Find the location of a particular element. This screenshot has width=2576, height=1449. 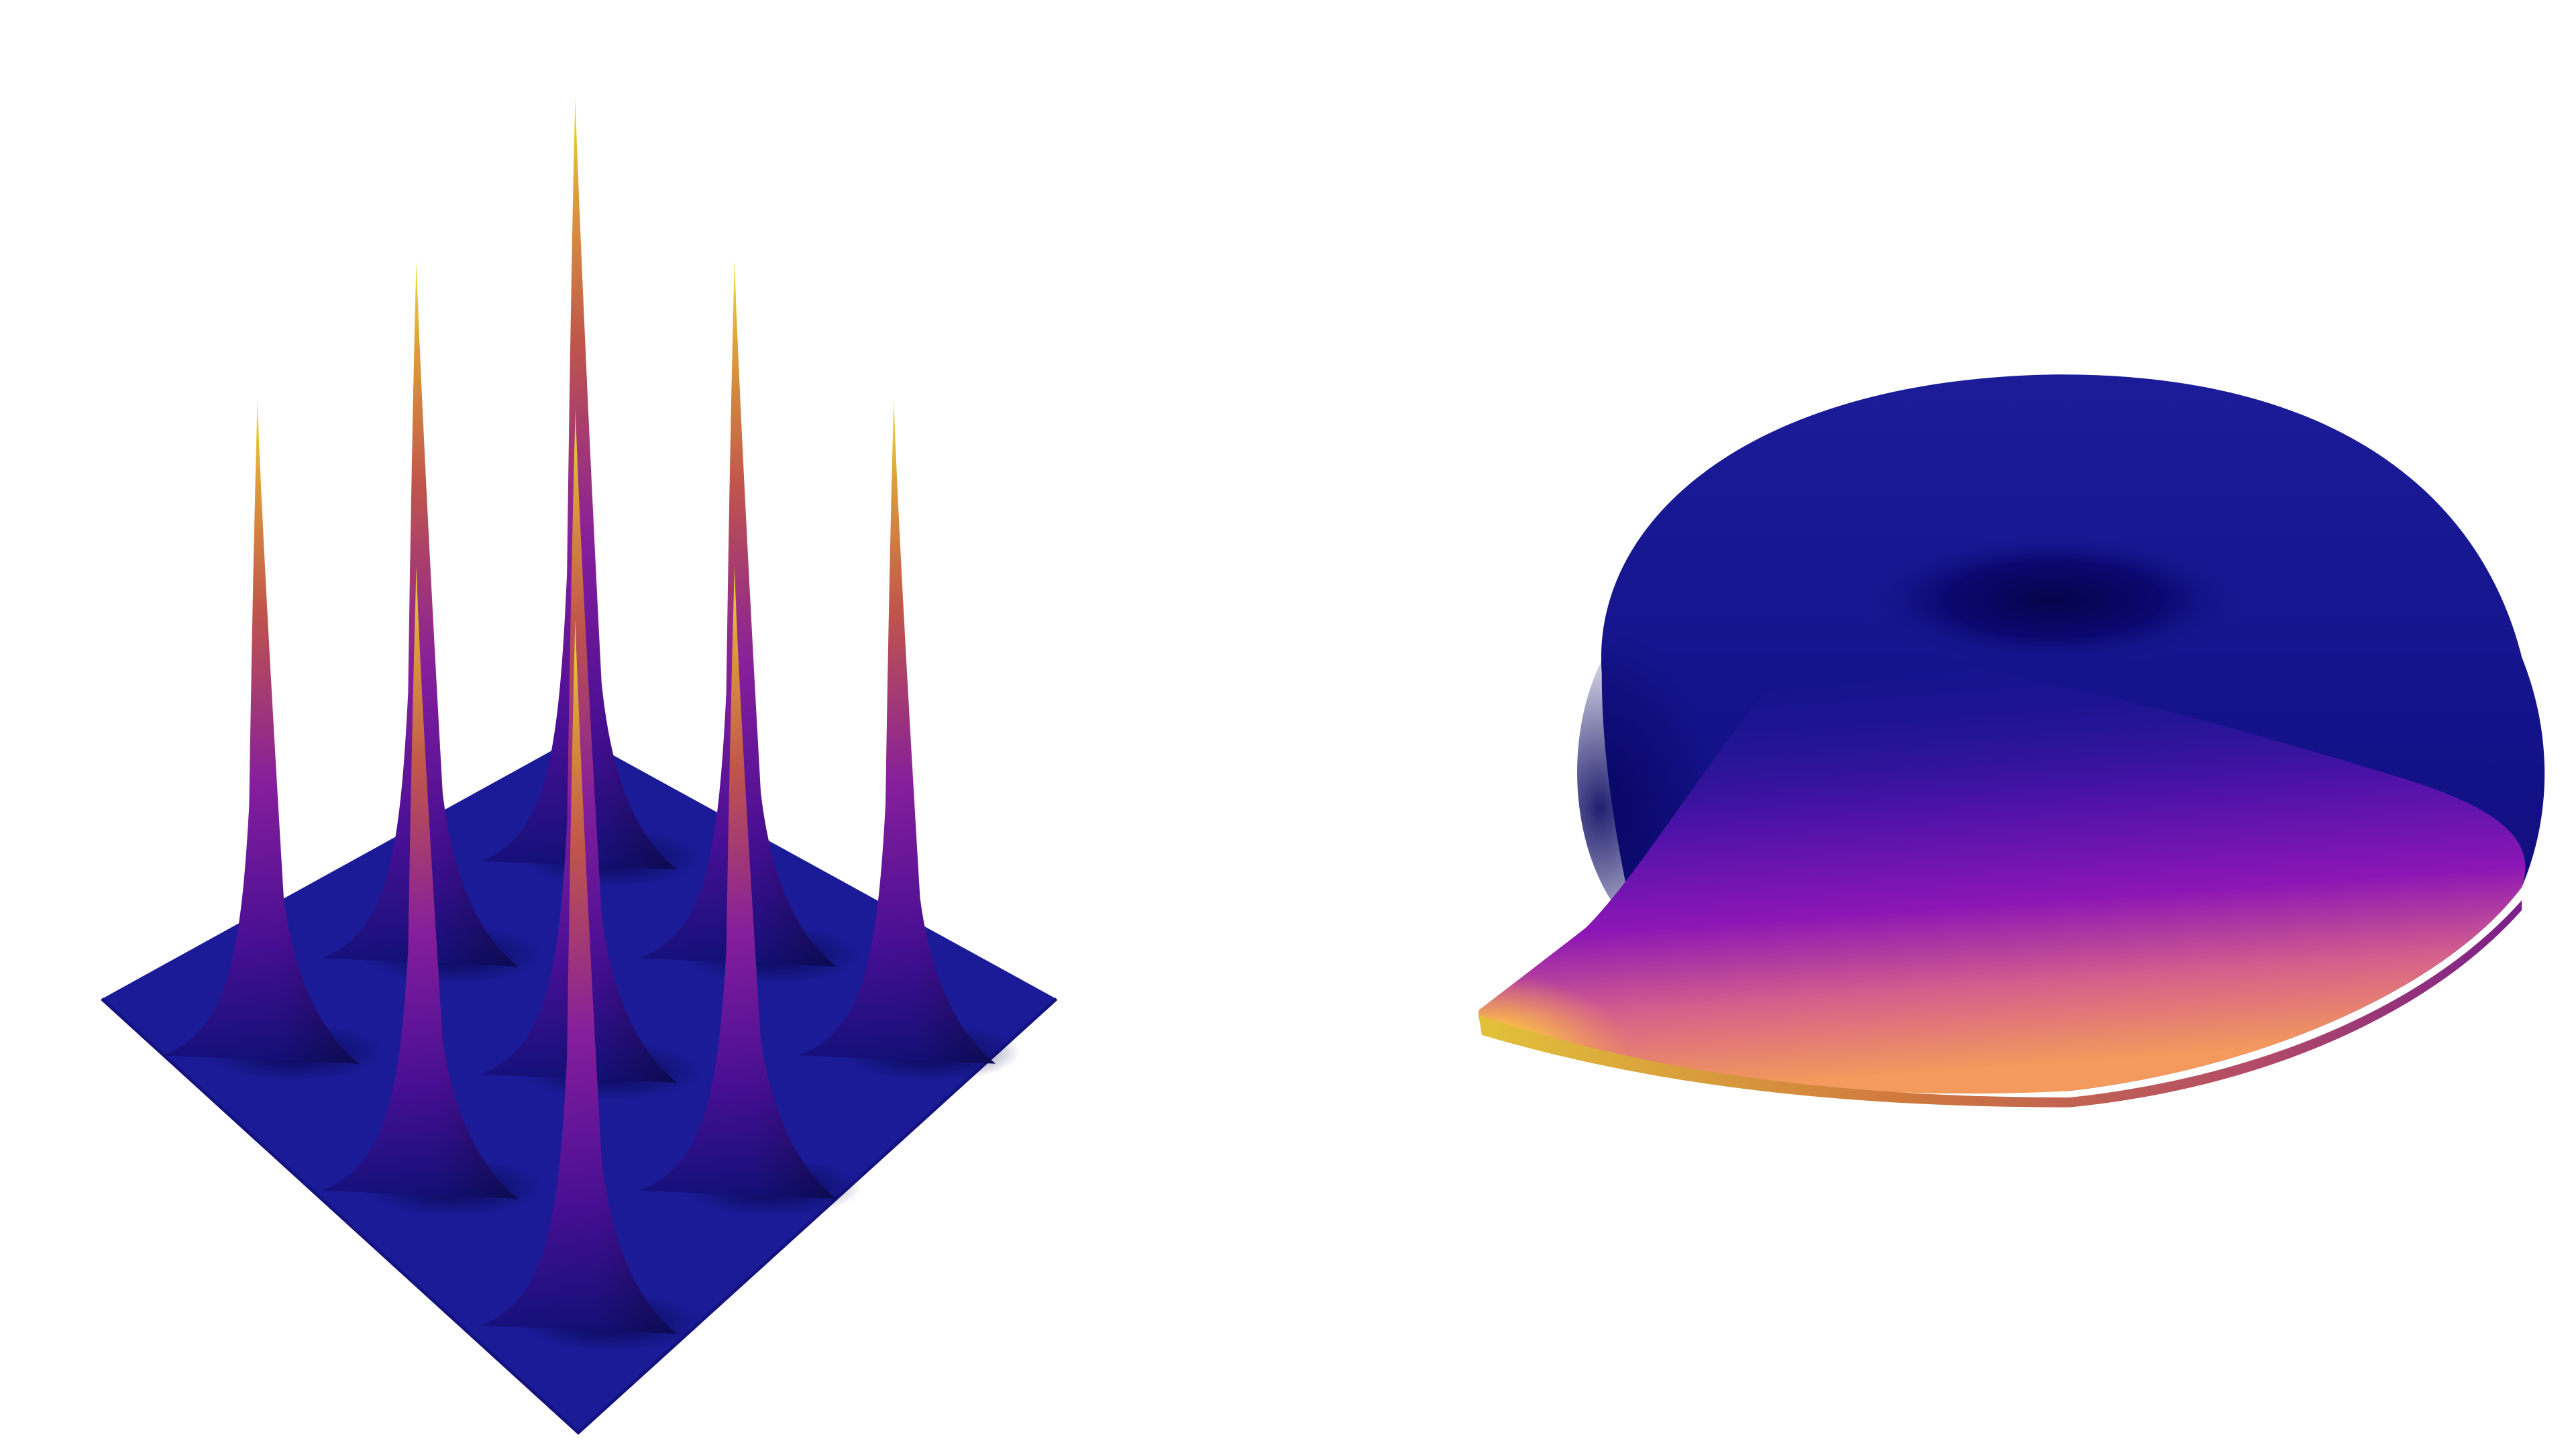

base-plane-edge is located at coordinates (579, 1216).